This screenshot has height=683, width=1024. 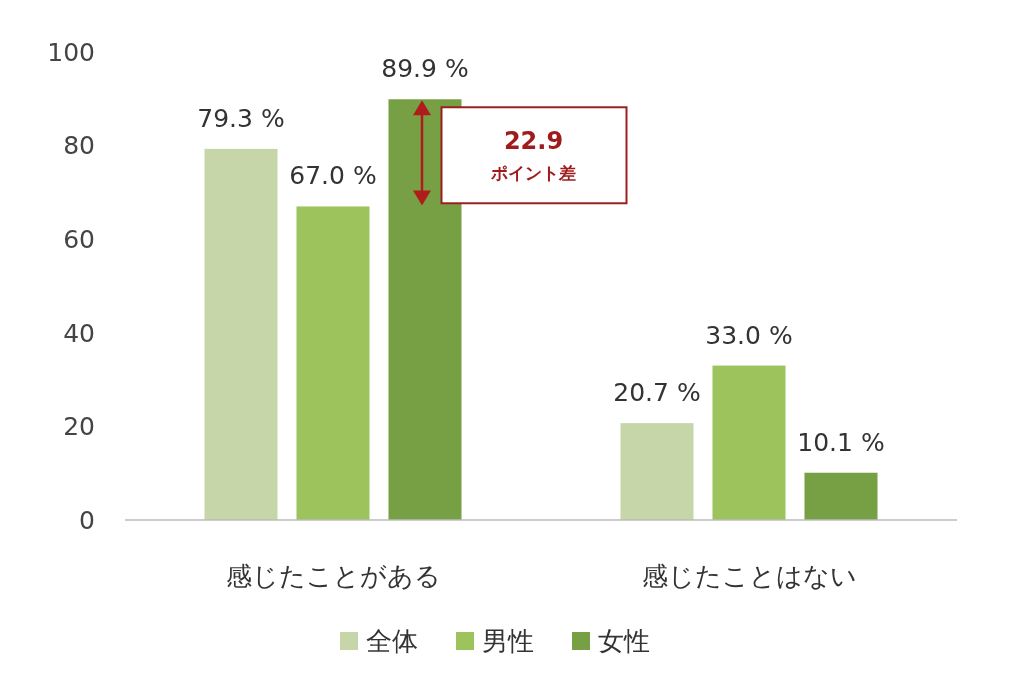 What do you see at coordinates (79, 146) in the screenshot?
I see `y-tick-label: 80` at bounding box center [79, 146].